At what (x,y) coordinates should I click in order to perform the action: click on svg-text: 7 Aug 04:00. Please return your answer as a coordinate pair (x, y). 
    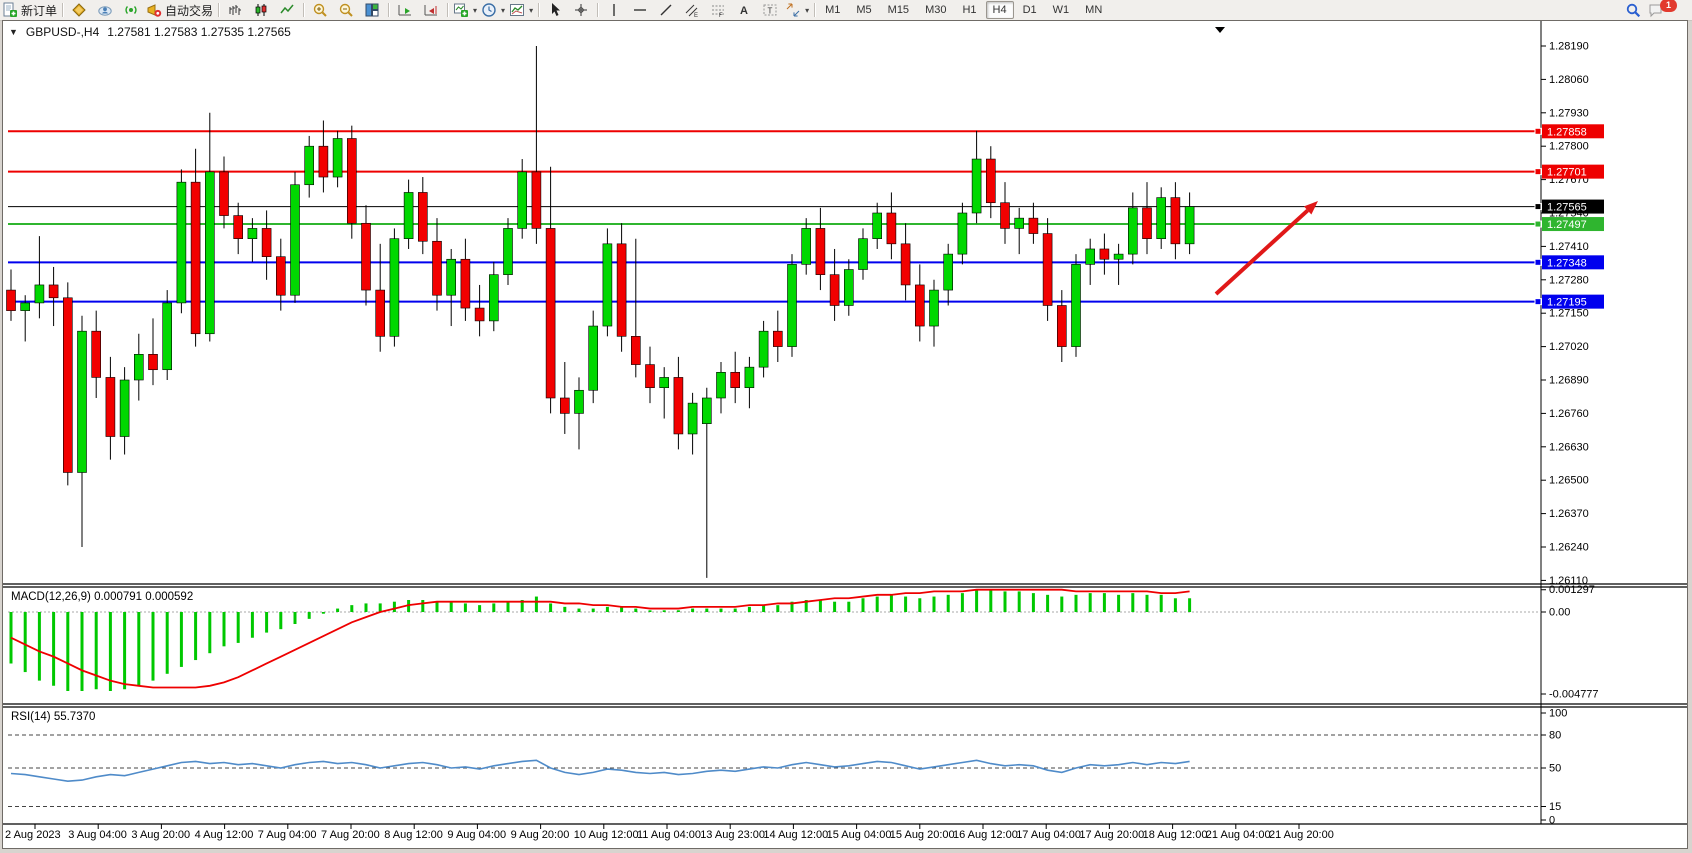
    Looking at the image, I should click on (287, 835).